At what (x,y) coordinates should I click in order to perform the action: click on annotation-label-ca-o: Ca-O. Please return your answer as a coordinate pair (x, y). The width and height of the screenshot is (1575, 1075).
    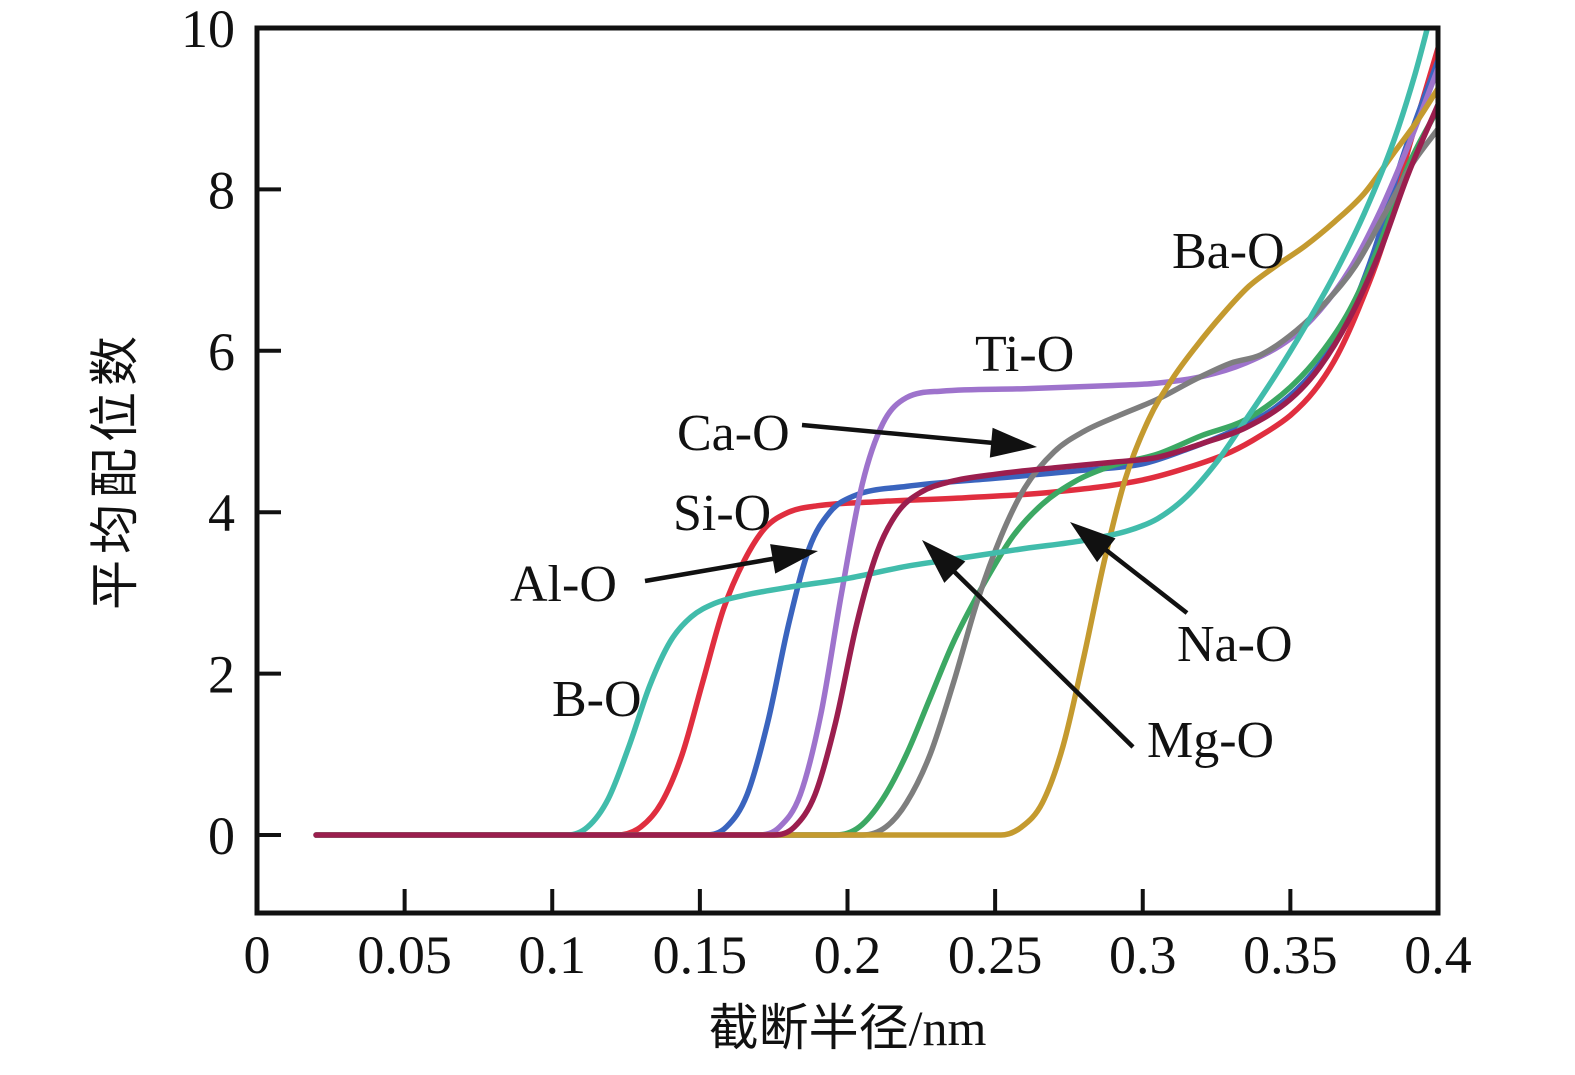
    Looking at the image, I should click on (733, 433).